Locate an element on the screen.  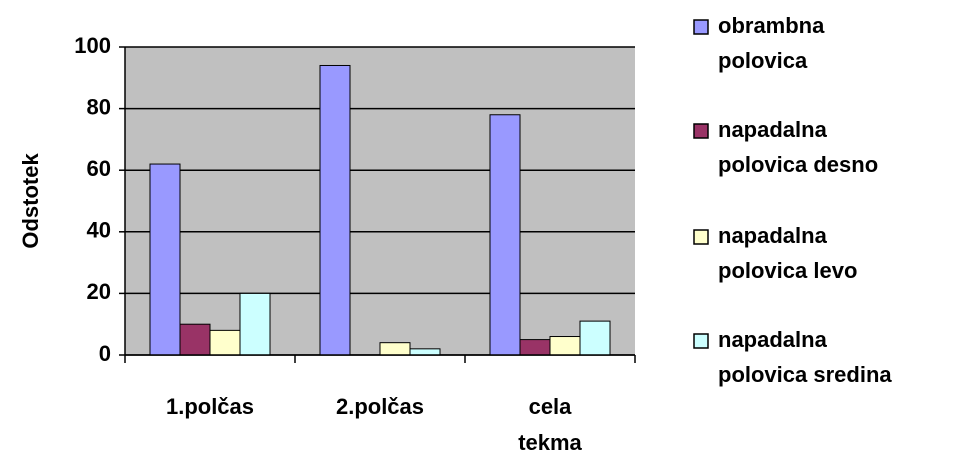
y-axis-label: Odstotek is located at coordinates (30, 201).